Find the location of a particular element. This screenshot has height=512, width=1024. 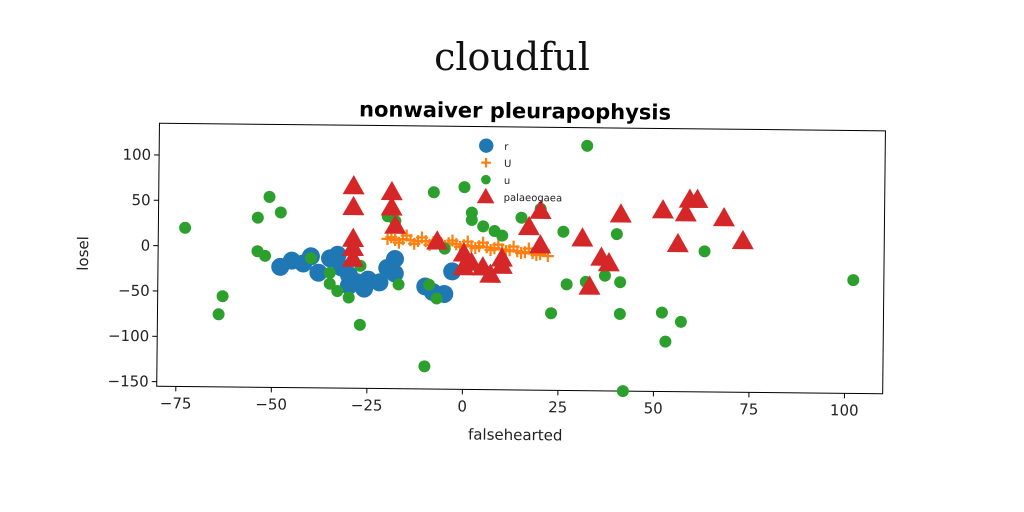

y-tick-label: 50 is located at coordinates (140, 200).